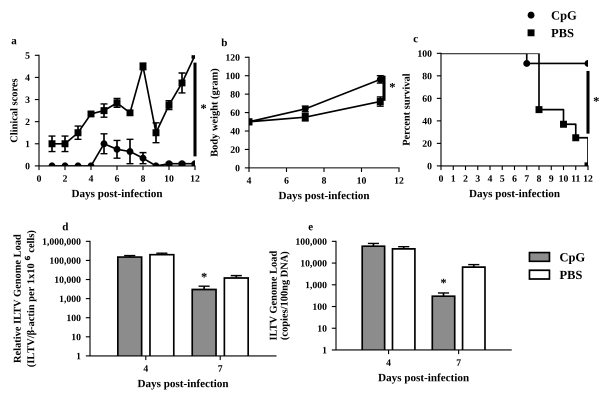  Describe the element at coordinates (14, 110) in the screenshot. I see `y-axis-title: Clinical scores` at that location.